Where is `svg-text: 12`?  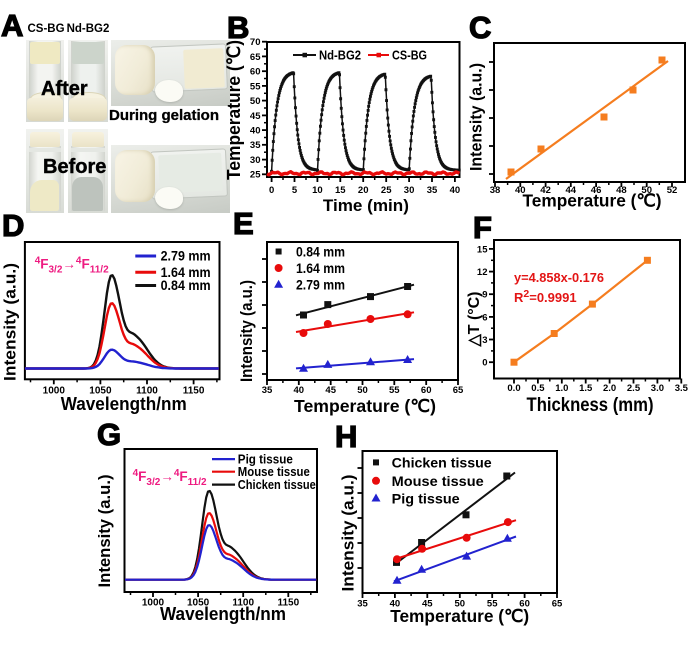
svg-text: 12 is located at coordinates (482, 272).